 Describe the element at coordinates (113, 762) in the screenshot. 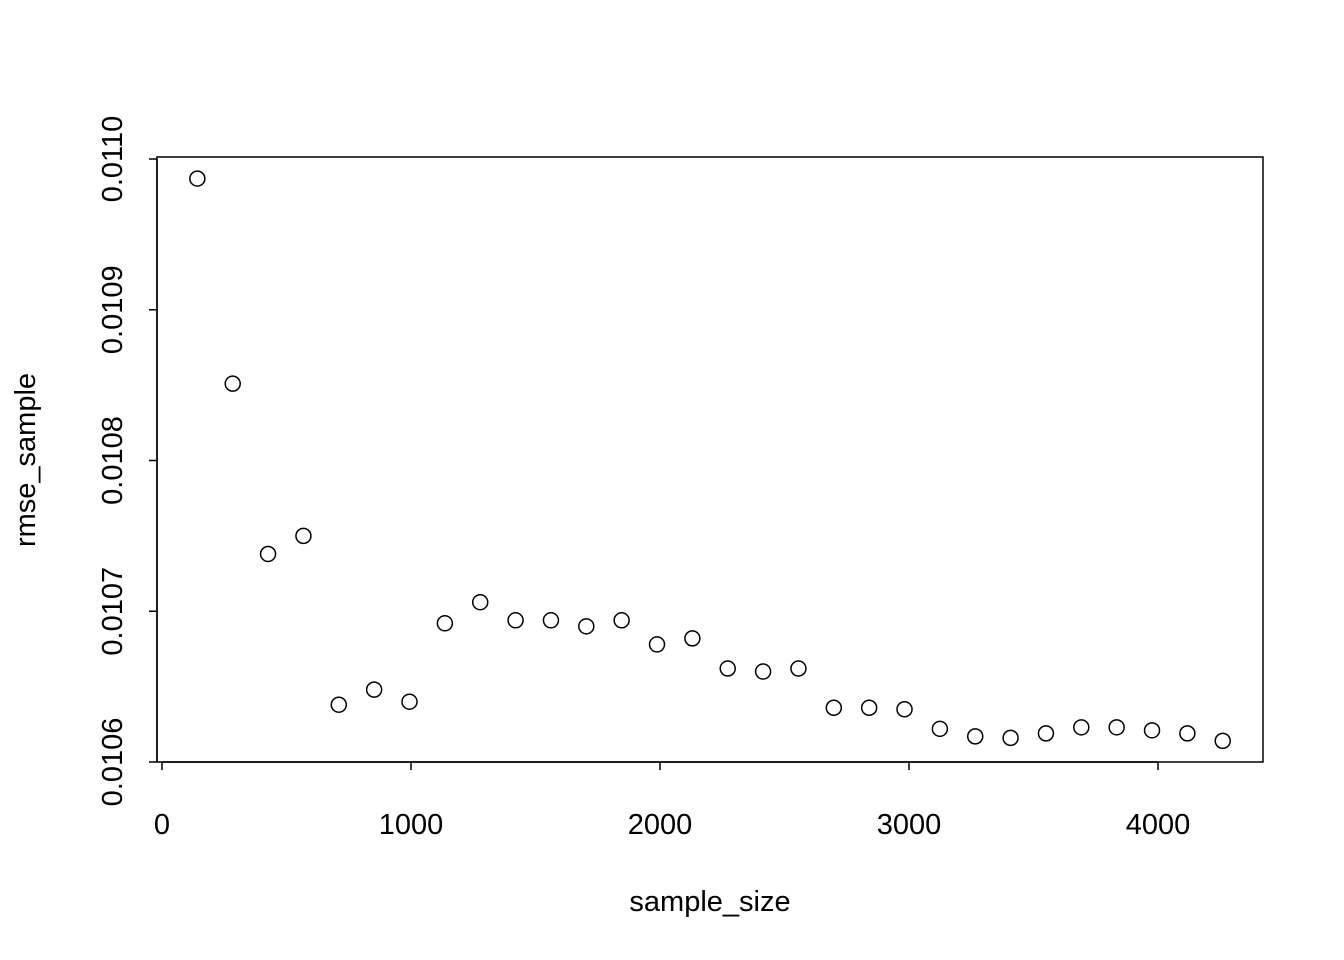

I see `y-tick-label: 0.0106` at that location.